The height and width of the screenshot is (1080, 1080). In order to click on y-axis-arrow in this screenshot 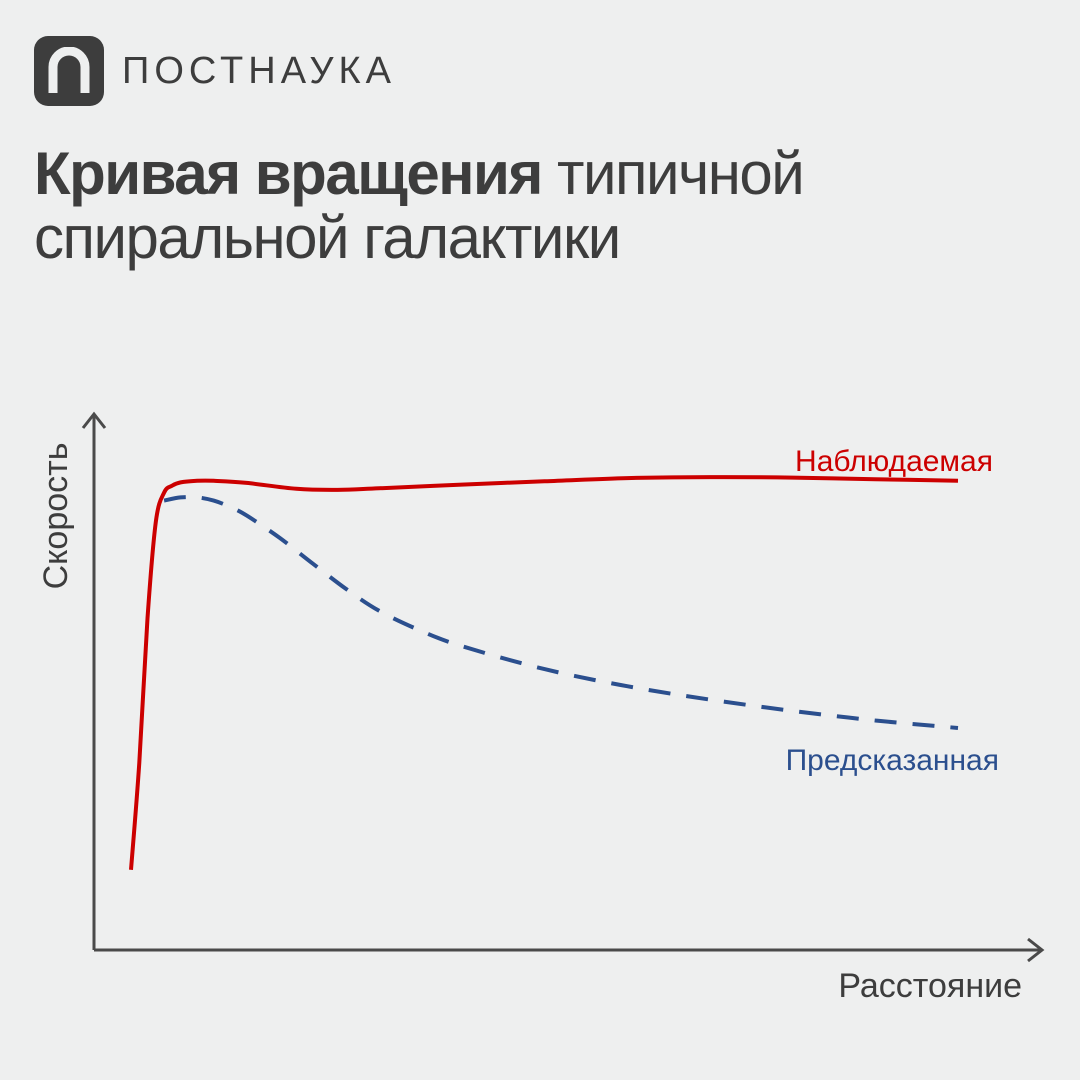, I will do `click(94, 420)`.